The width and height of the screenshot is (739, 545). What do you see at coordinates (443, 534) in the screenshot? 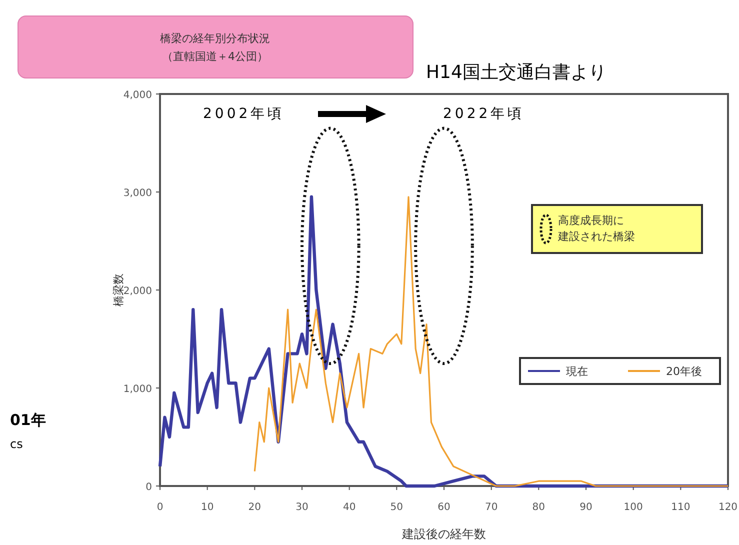
I see `x-axis-title: 建設後の経年数` at bounding box center [443, 534].